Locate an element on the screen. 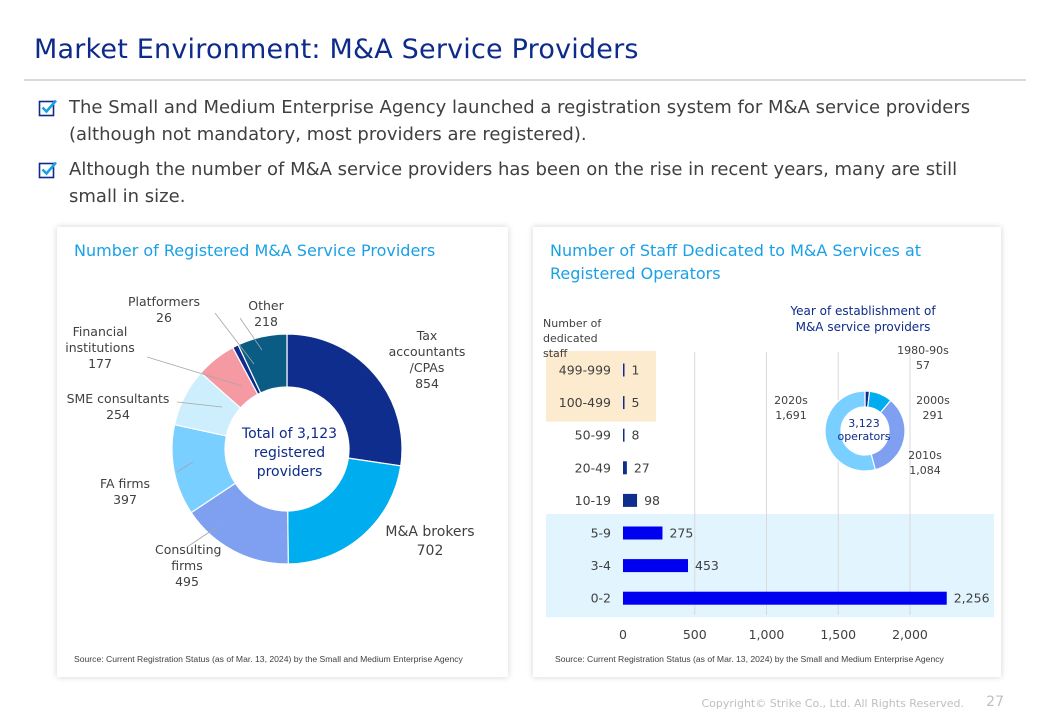  page-number: 27 is located at coordinates (995, 702).